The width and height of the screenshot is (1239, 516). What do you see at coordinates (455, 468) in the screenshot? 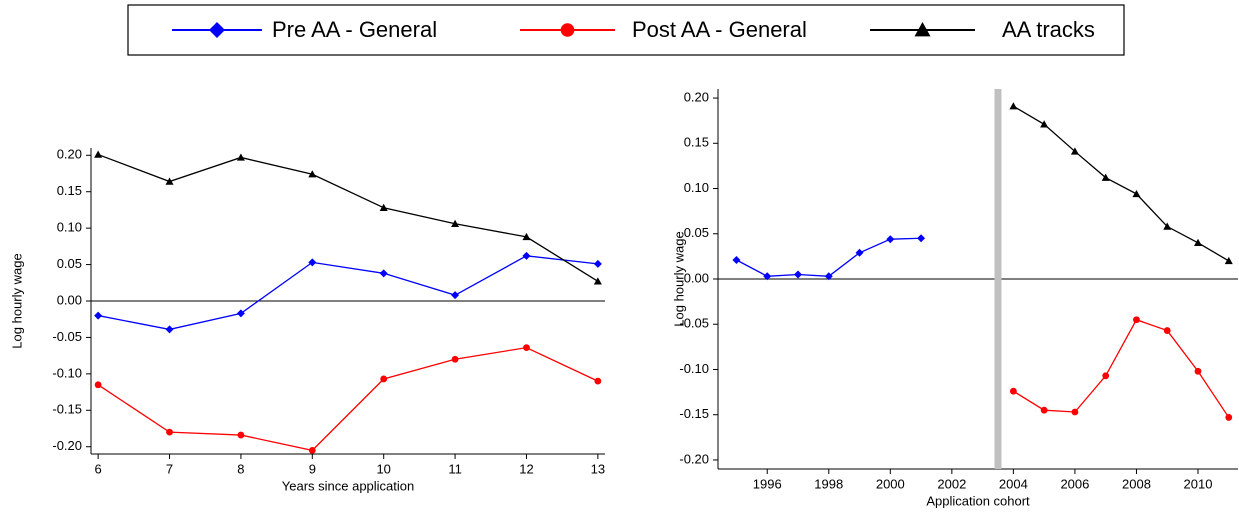
I see `x-tick-label: 11` at bounding box center [455, 468].